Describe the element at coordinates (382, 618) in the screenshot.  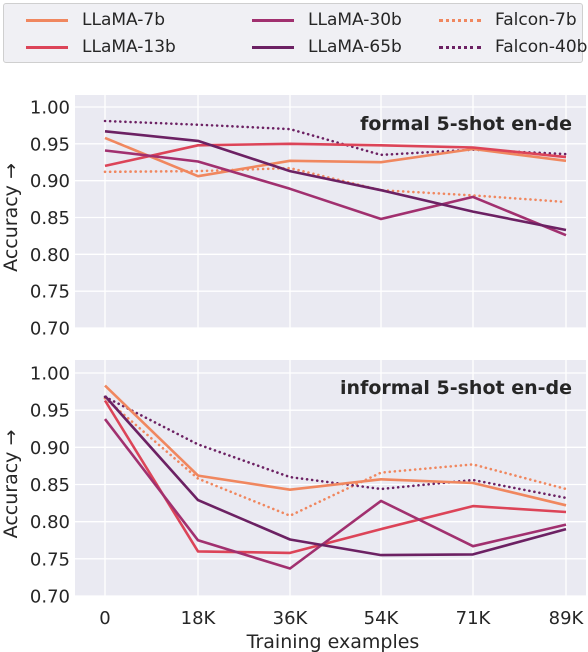
I see `x-tick-label: 54K` at that location.